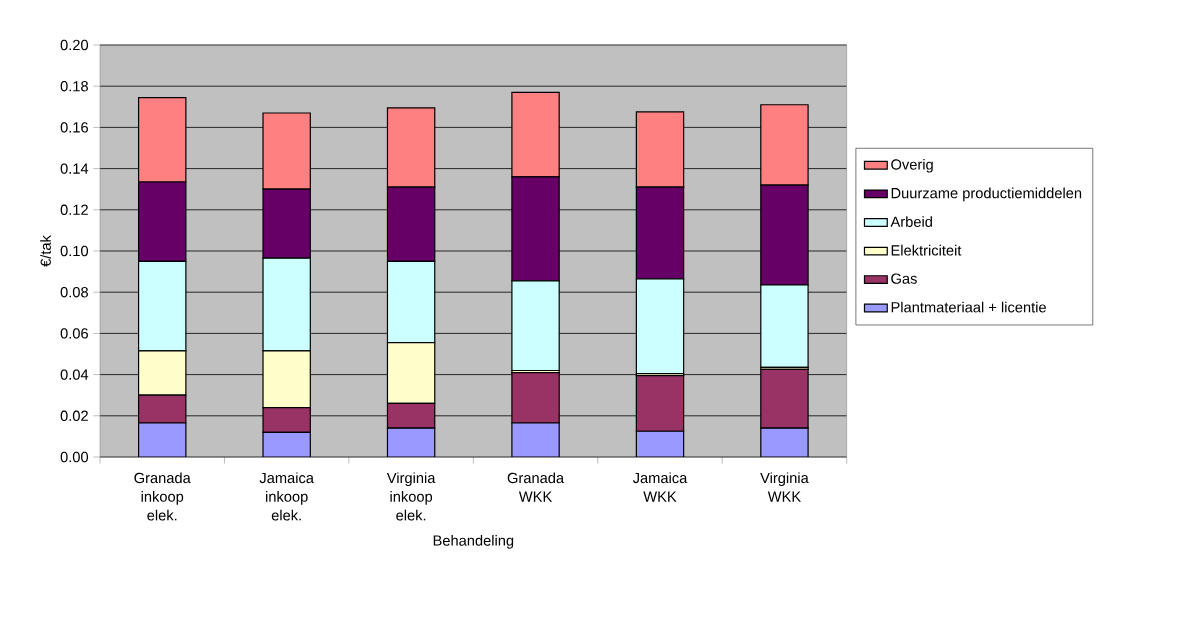 This screenshot has height=622, width=1189. Describe the element at coordinates (74, 374) in the screenshot. I see `y-tick-label: 0.04` at that location.